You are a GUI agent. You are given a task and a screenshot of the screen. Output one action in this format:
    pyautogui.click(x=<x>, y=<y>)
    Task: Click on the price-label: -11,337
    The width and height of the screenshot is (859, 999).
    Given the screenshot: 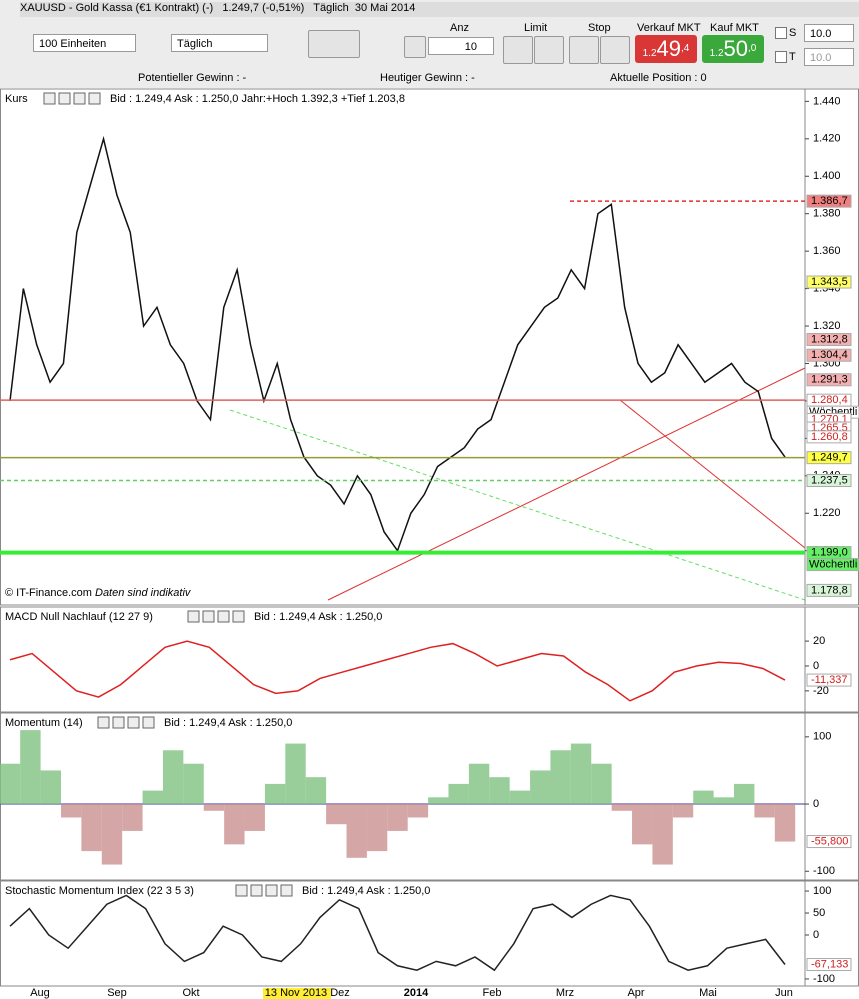 What is the action you would take?
    pyautogui.click(x=829, y=680)
    